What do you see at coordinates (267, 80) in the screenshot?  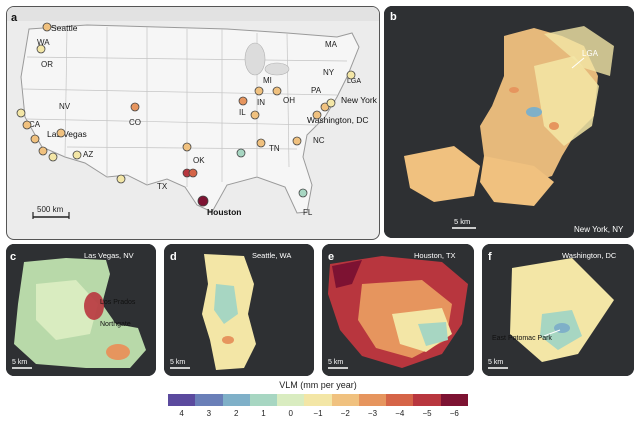 I see `state-label-mi: MI` at bounding box center [267, 80].